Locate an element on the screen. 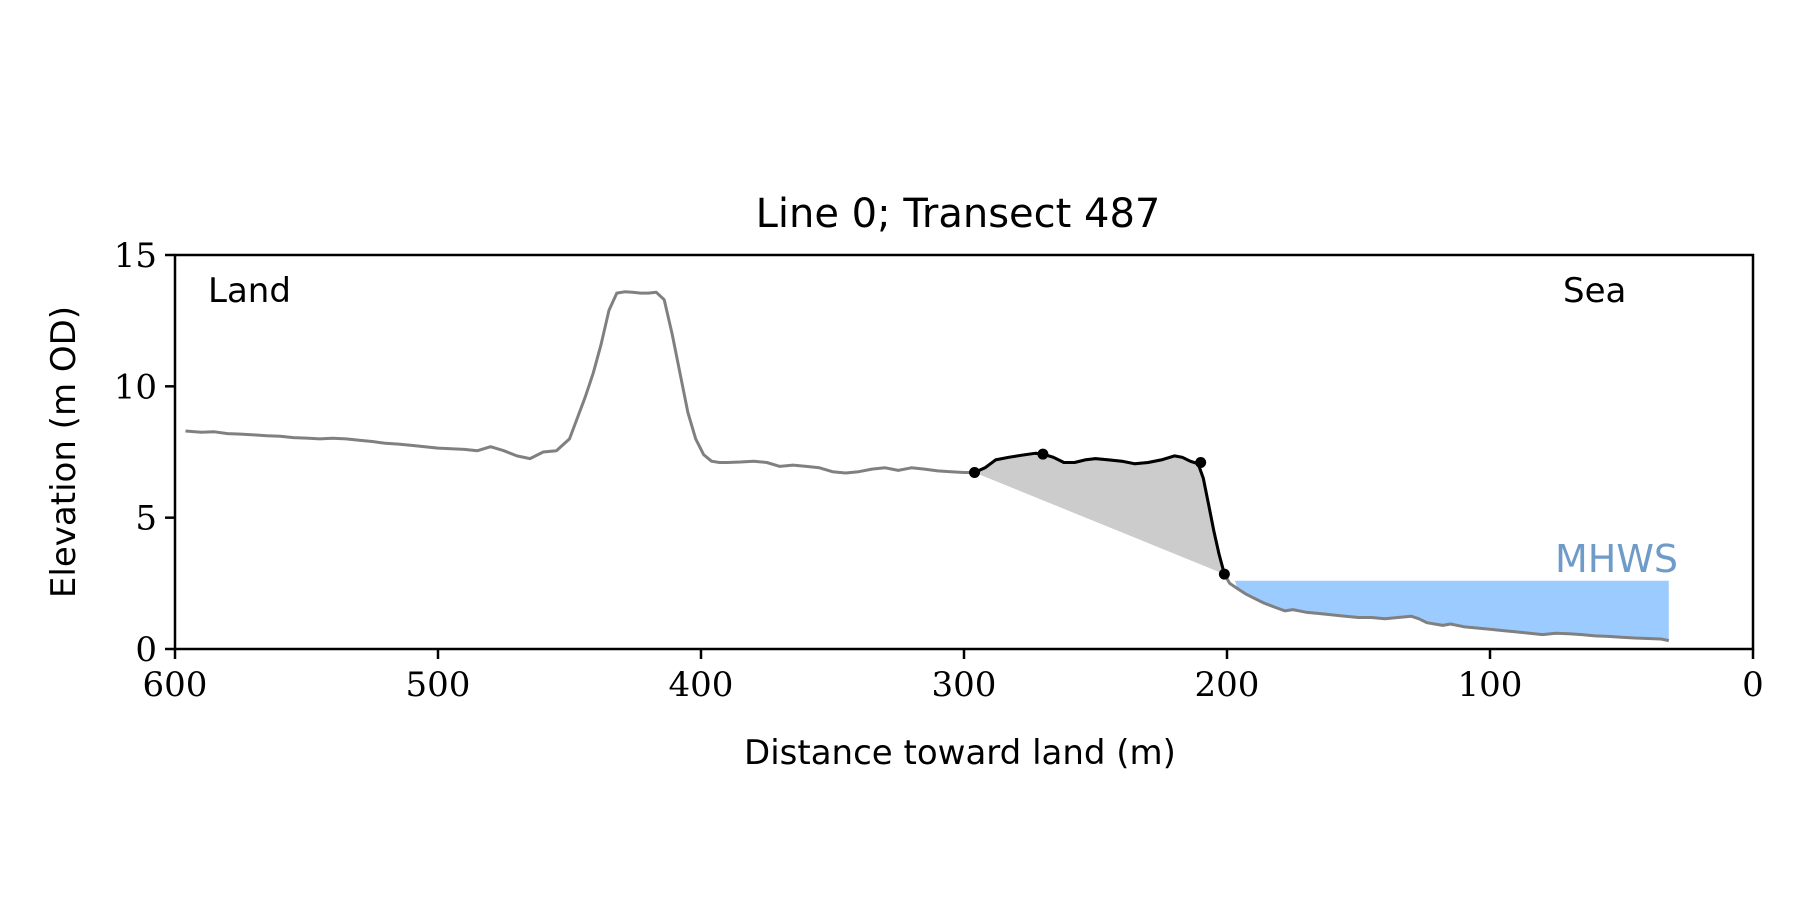  dune-volume-fill is located at coordinates (1099, 514).